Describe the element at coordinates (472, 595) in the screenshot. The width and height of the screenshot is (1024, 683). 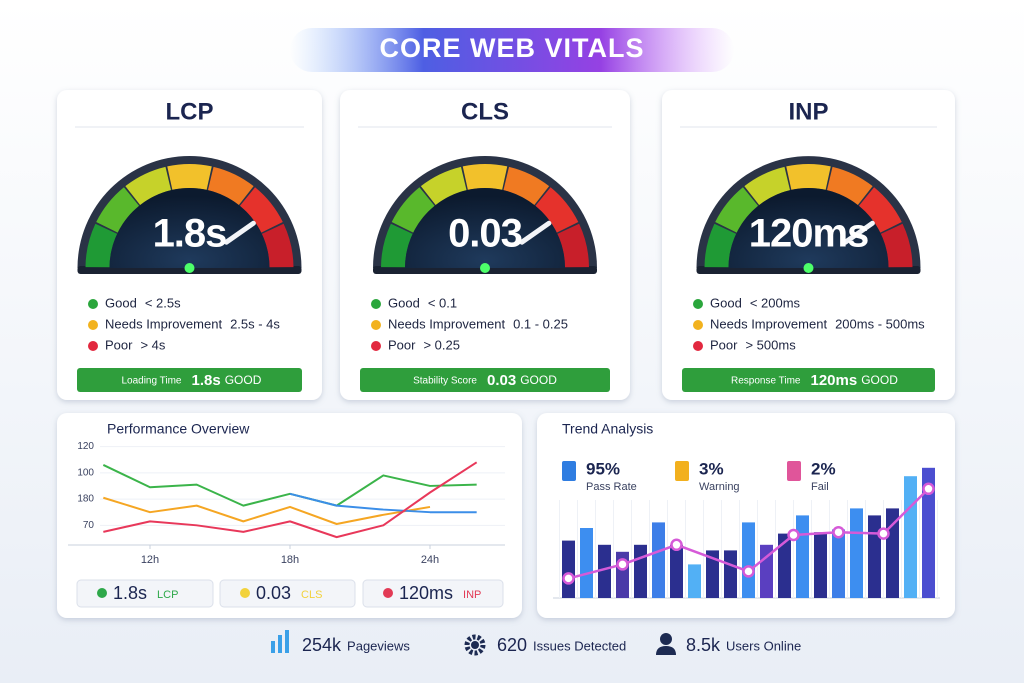
I see `summary-label: INP` at that location.